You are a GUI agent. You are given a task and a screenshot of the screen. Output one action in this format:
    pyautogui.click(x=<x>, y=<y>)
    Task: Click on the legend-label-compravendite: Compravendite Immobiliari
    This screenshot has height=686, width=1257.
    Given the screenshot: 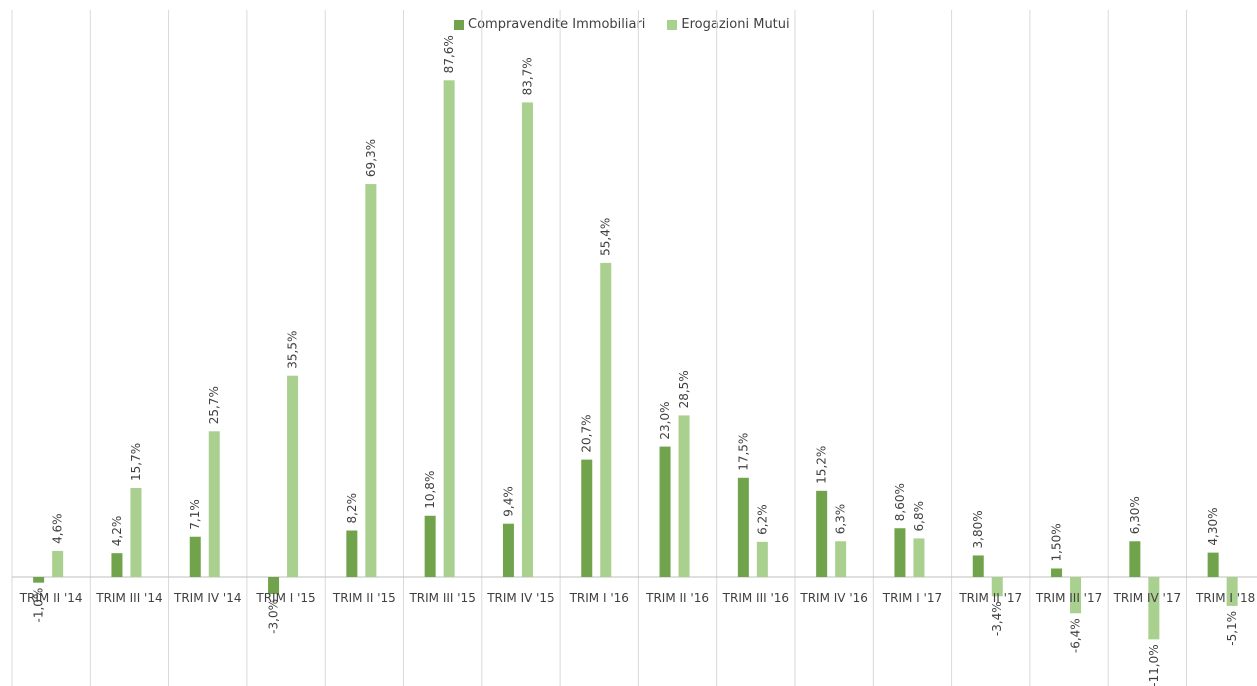 What is the action you would take?
    pyautogui.click(x=557, y=24)
    